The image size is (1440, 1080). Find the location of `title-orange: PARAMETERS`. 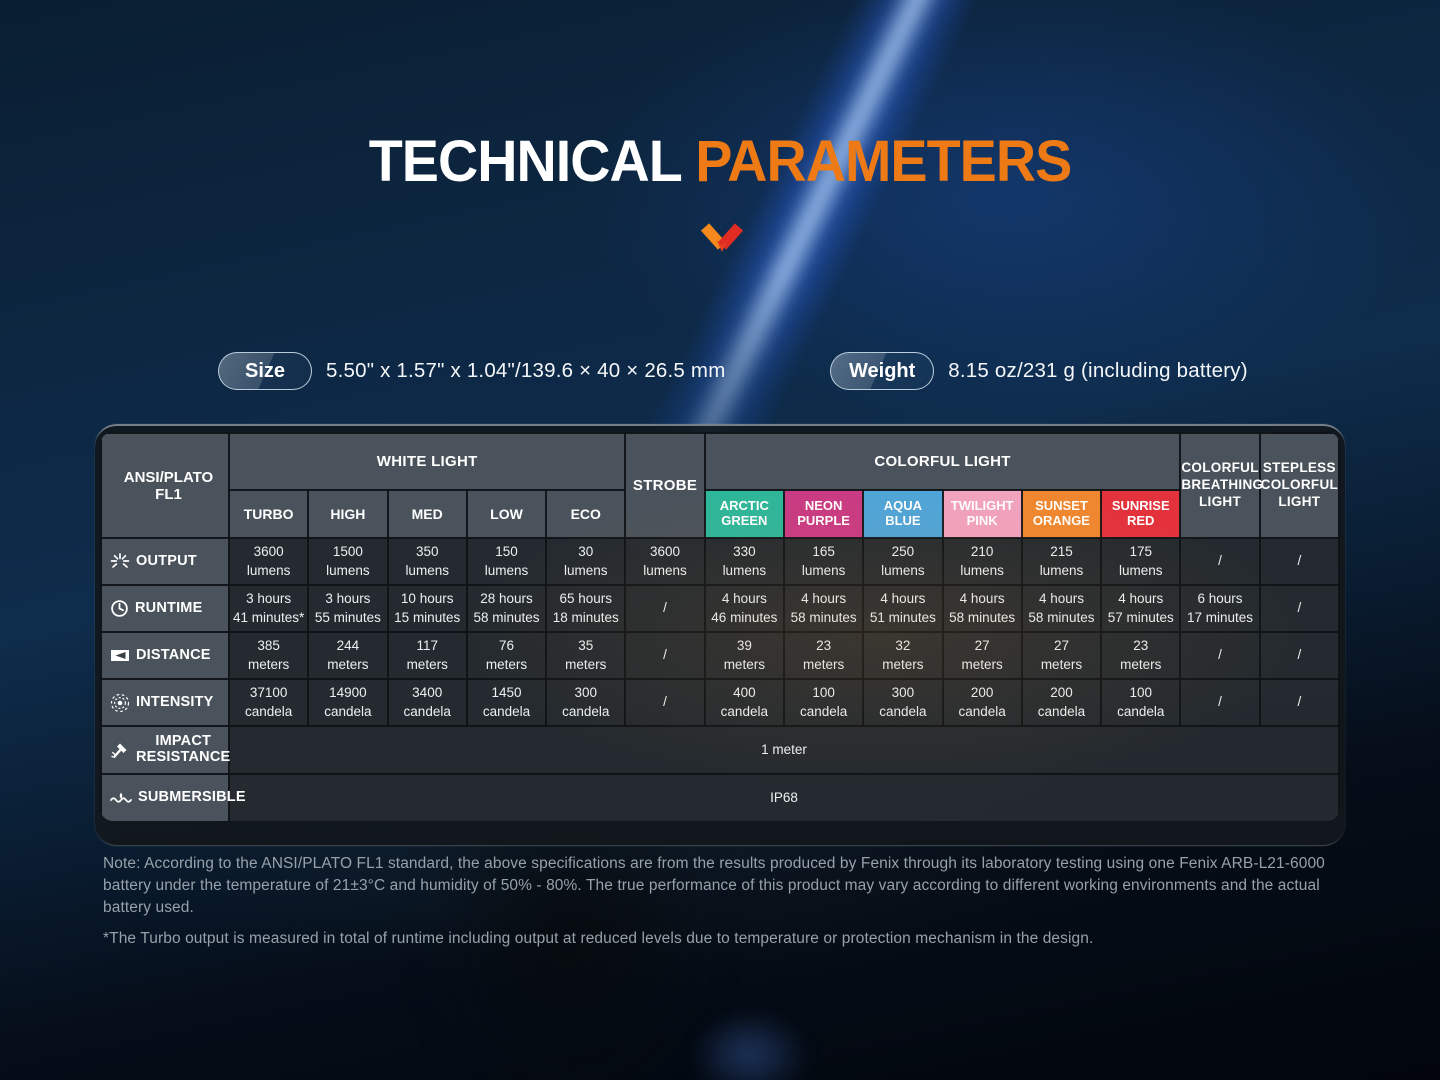

title-orange: PARAMETERS is located at coordinates (883, 161).